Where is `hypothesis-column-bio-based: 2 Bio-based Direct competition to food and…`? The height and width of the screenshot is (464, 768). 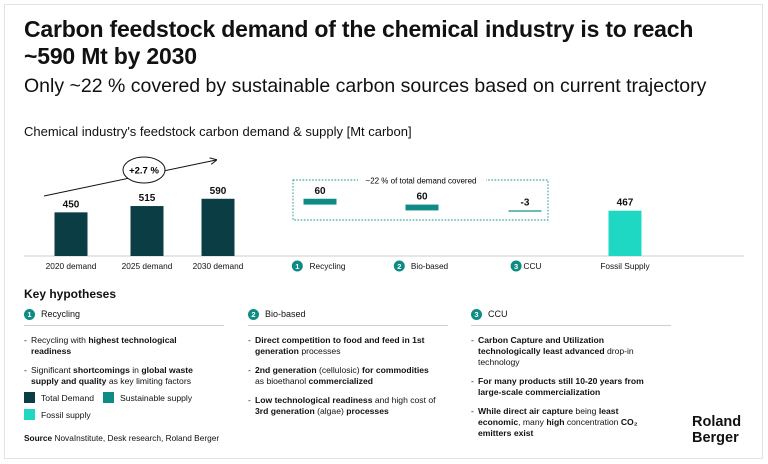
hypothesis-column-bio-based: 2 Bio-based Direct competition to food and… is located at coordinates (348, 365).